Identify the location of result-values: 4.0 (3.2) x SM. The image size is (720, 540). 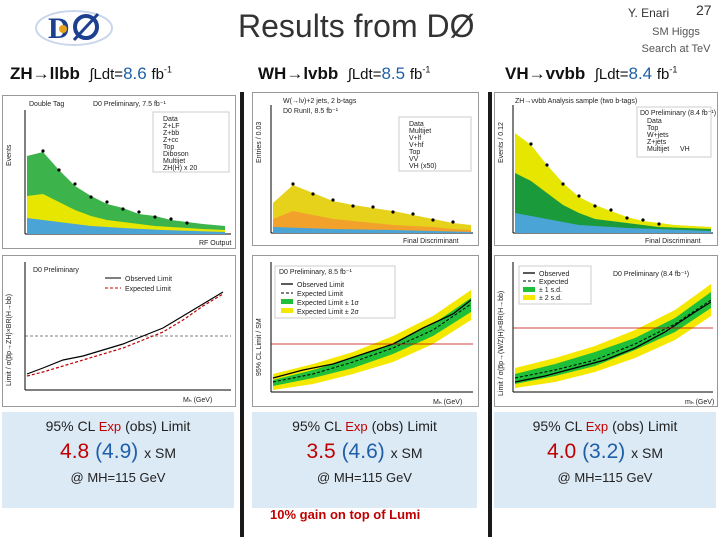
(605, 452).